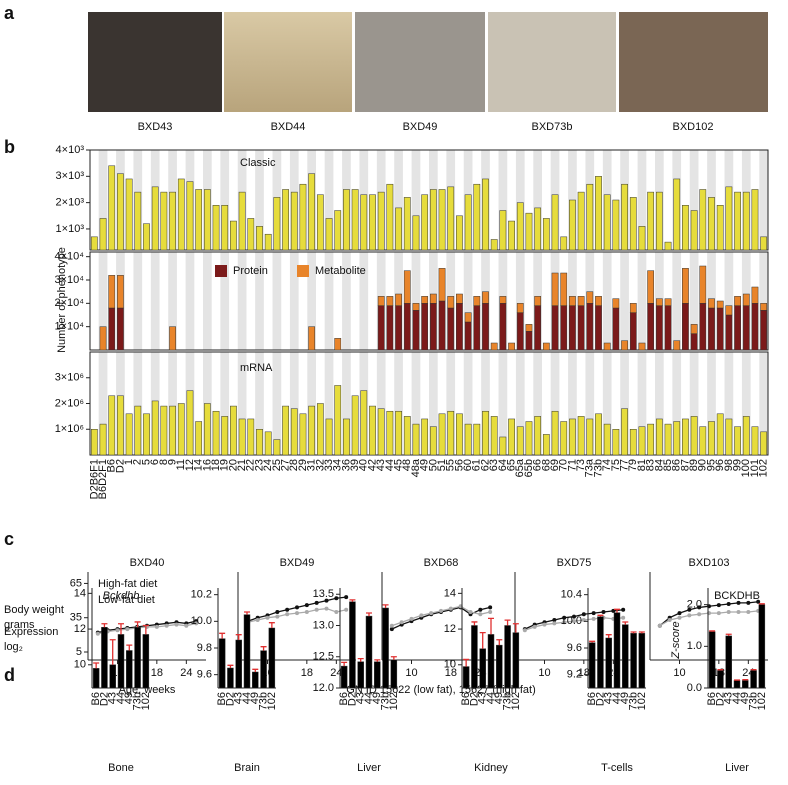 Image resolution: width=788 pixels, height=785 pixels. I want to click on chart: 1×10³ 2×10³ 3×10³ 4×10³ Classic, so click(412, 197).